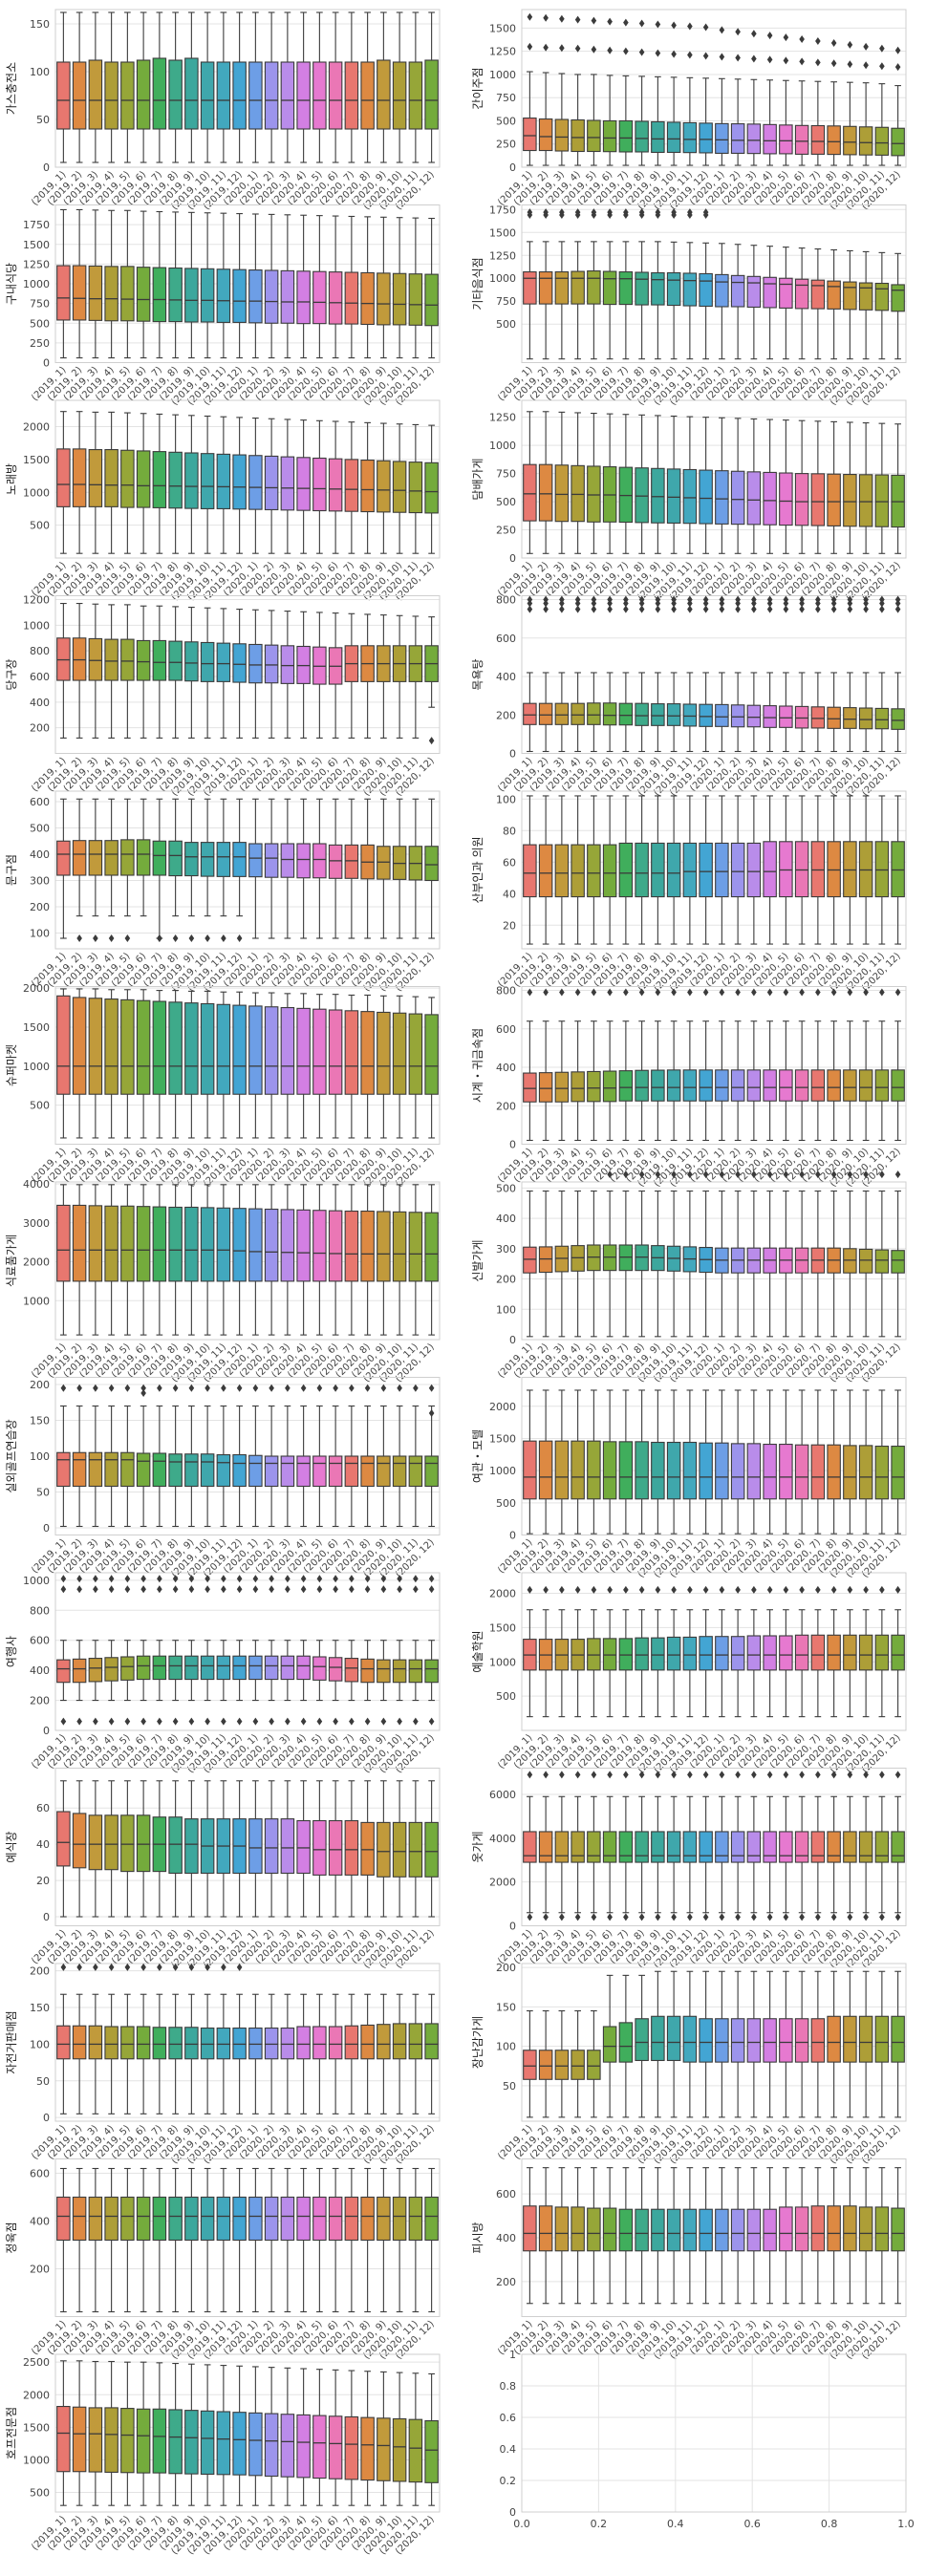 The width and height of the screenshot is (926, 2576). What do you see at coordinates (503, 75) in the screenshot?
I see `y-tick-label: 1000` at bounding box center [503, 75].